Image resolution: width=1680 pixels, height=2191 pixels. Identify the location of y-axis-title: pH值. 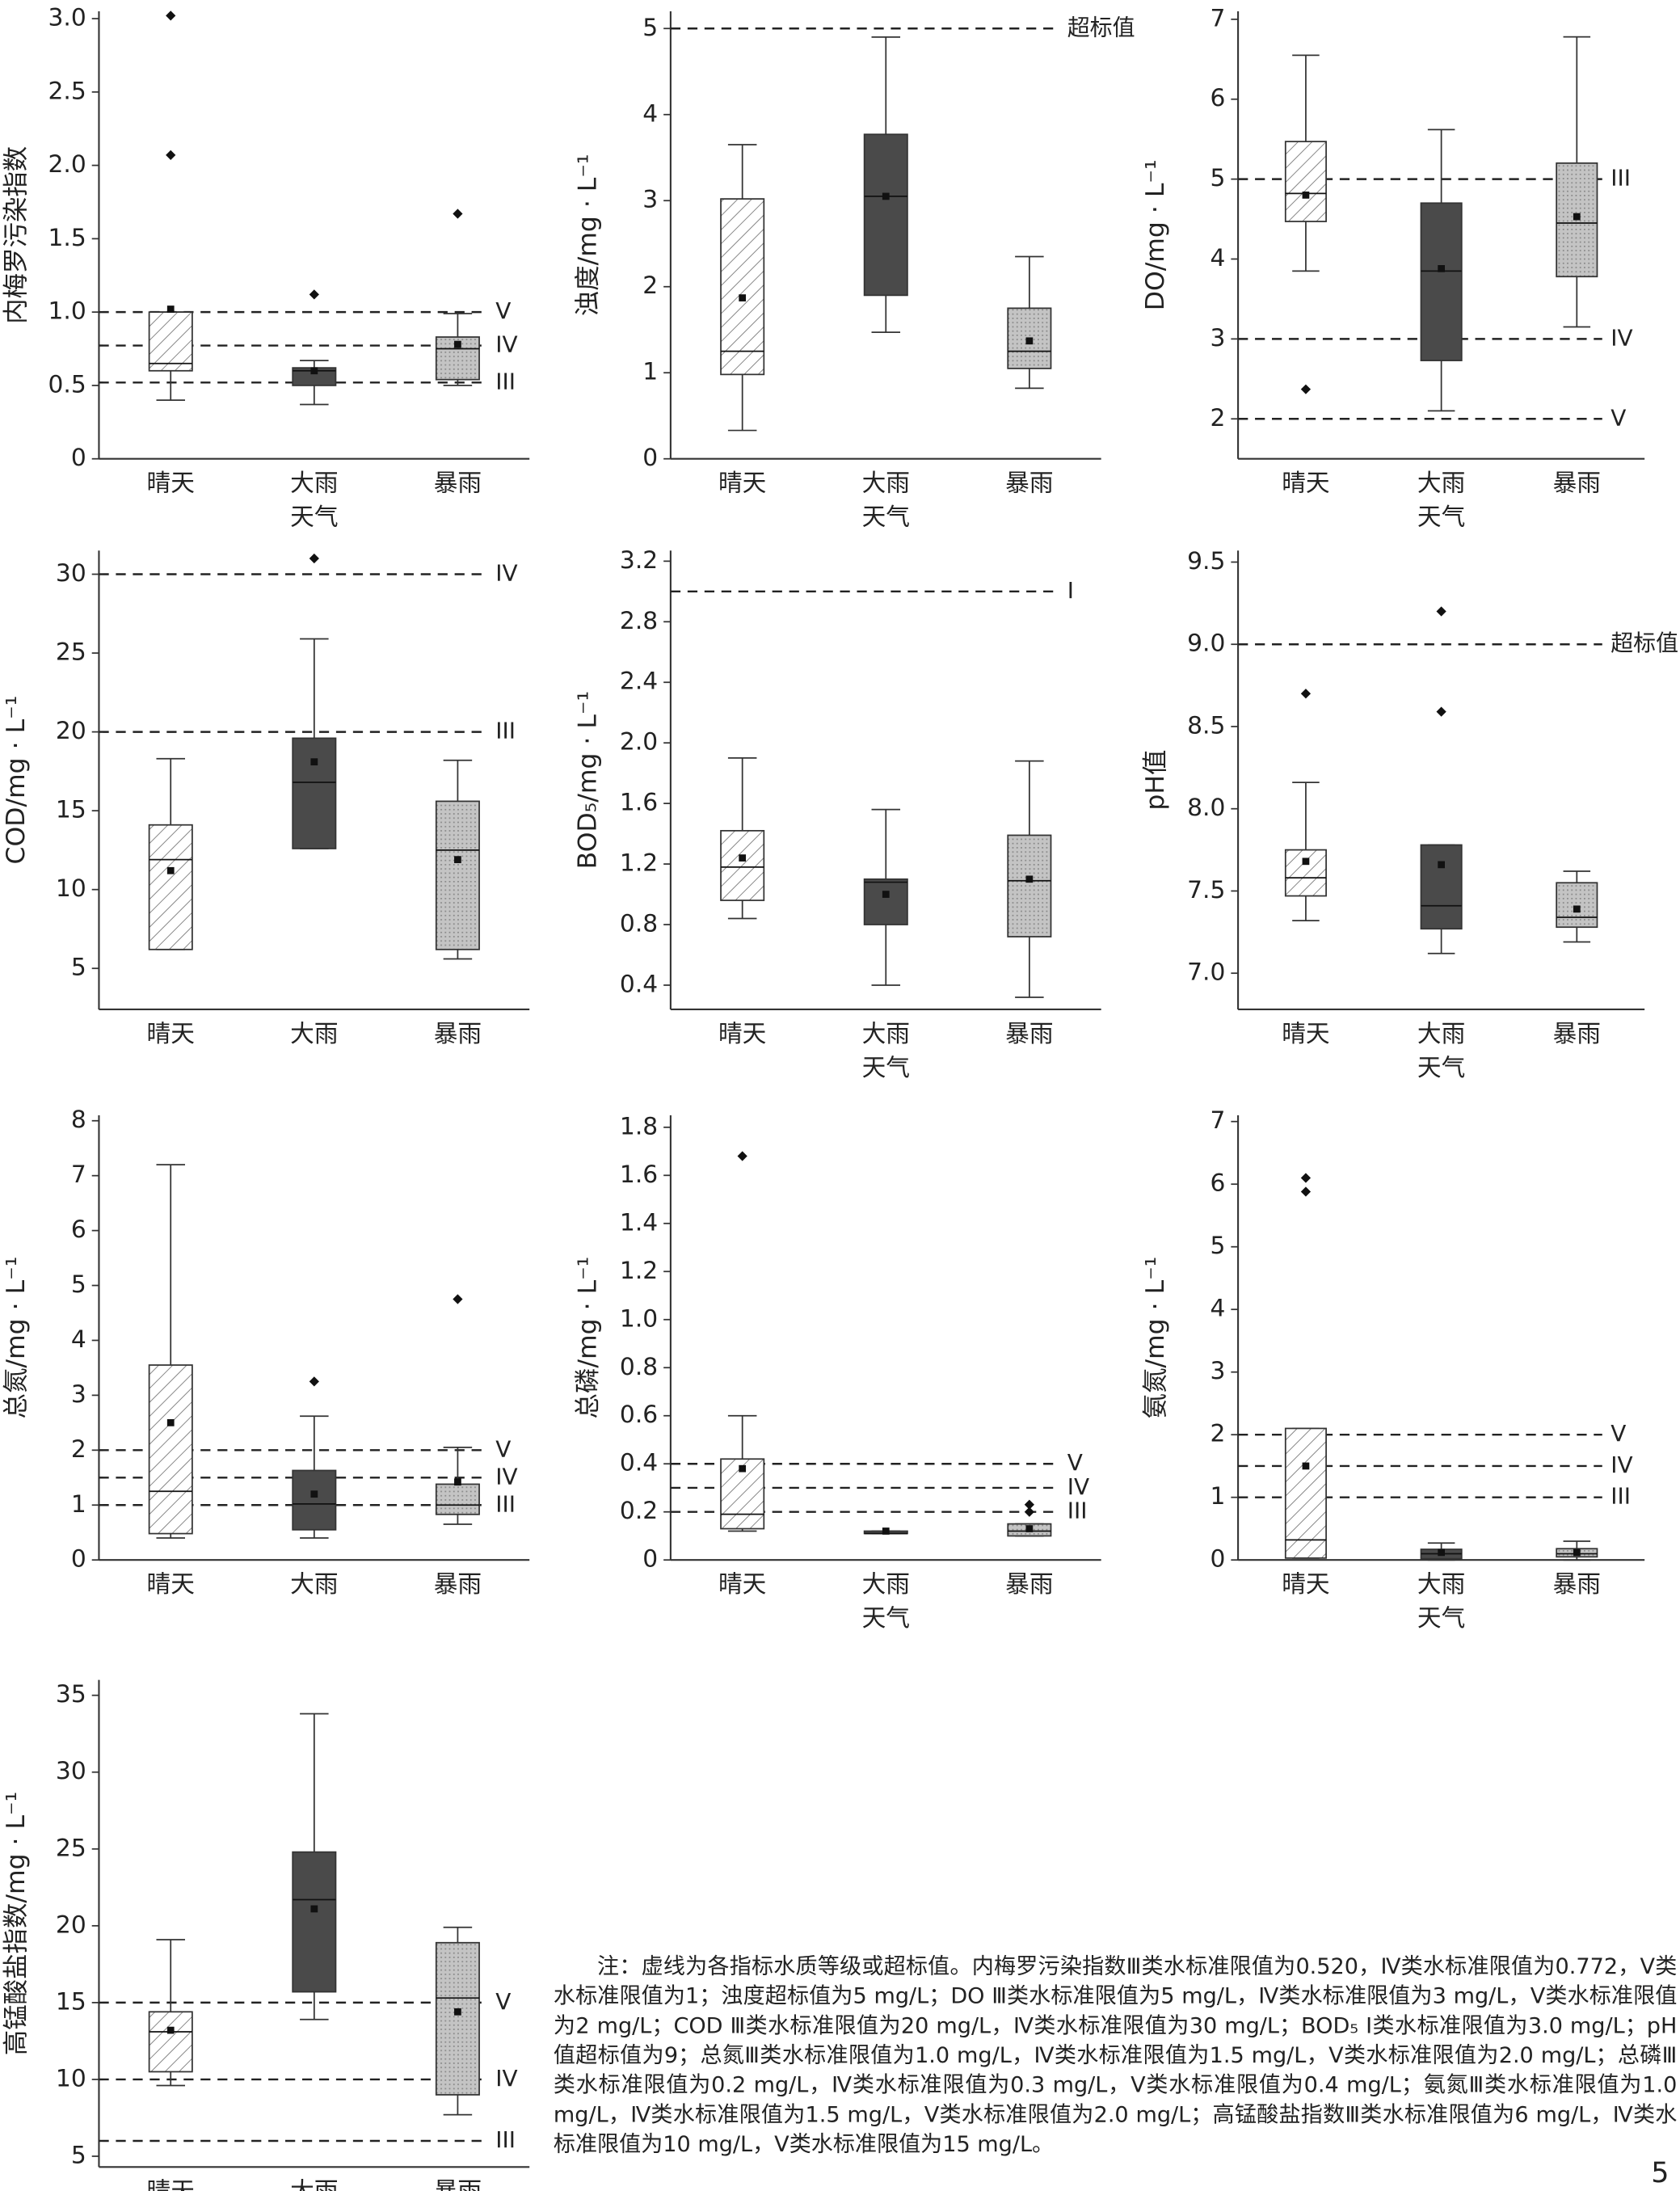
(1155, 780).